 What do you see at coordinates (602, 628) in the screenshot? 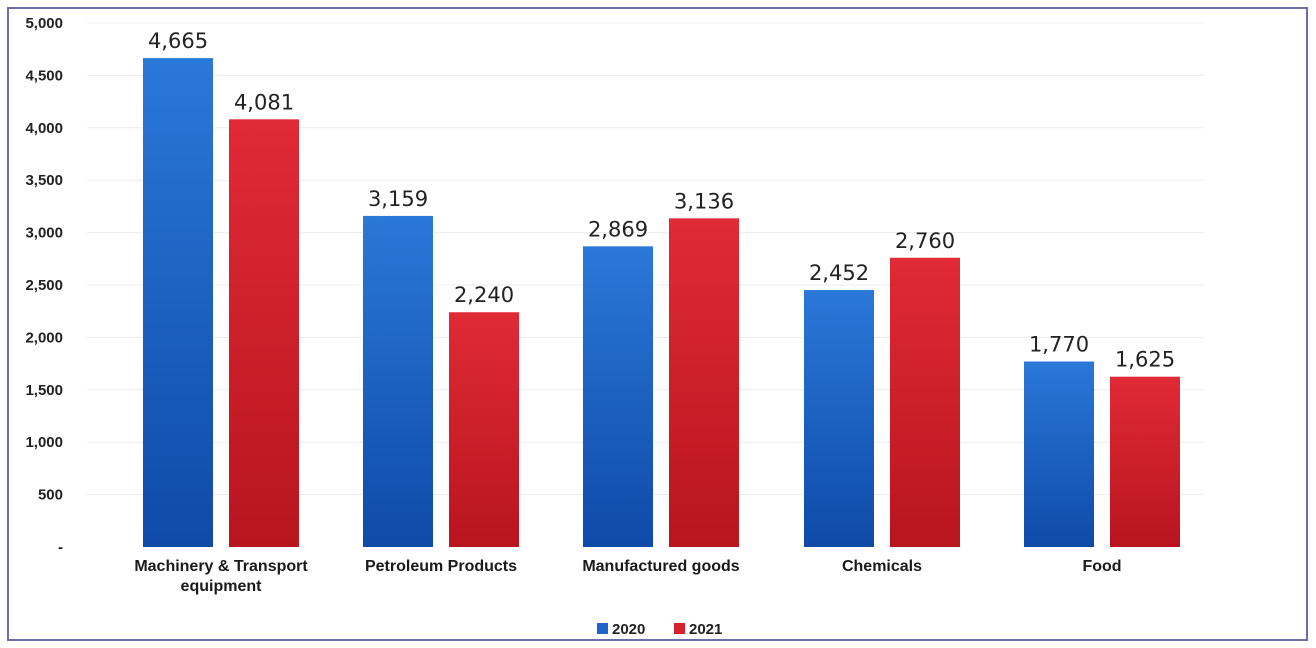
I see `legend-swatch-2020` at bounding box center [602, 628].